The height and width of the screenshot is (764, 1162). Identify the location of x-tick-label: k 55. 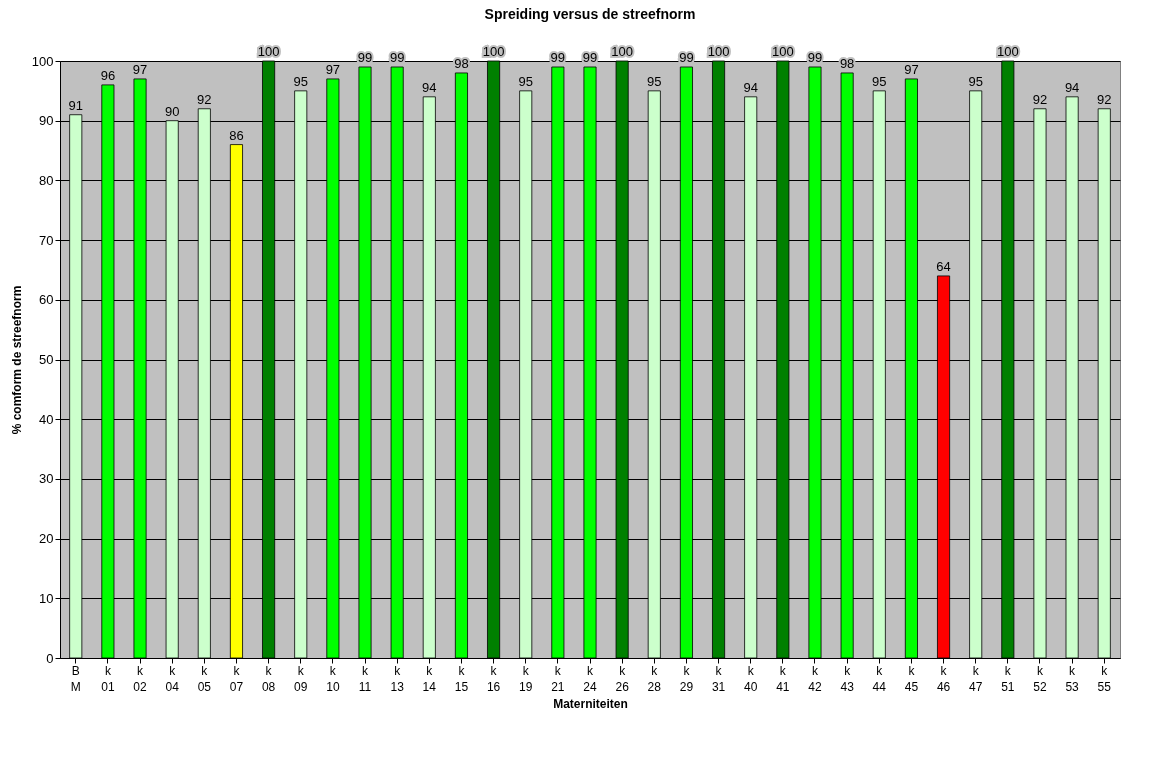
(1104, 678).